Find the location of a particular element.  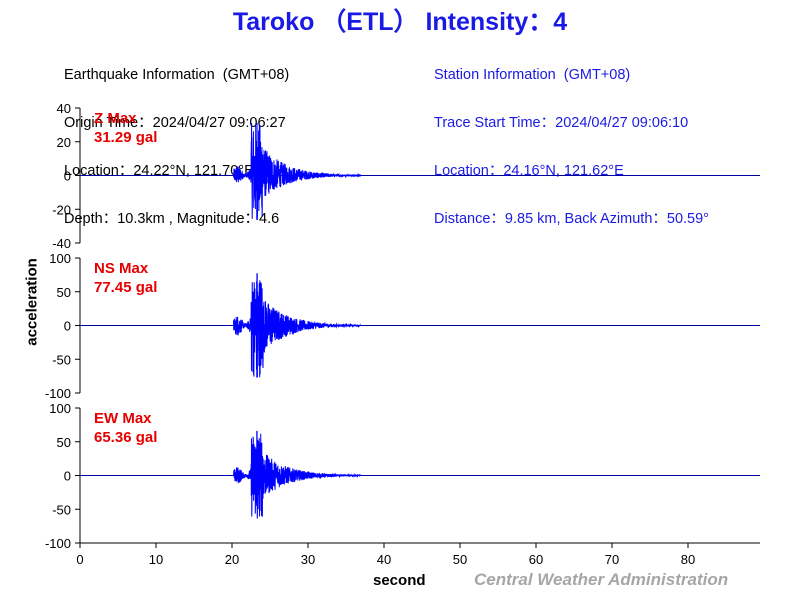

y-tick-label-z: 0 is located at coordinates (67, 176).